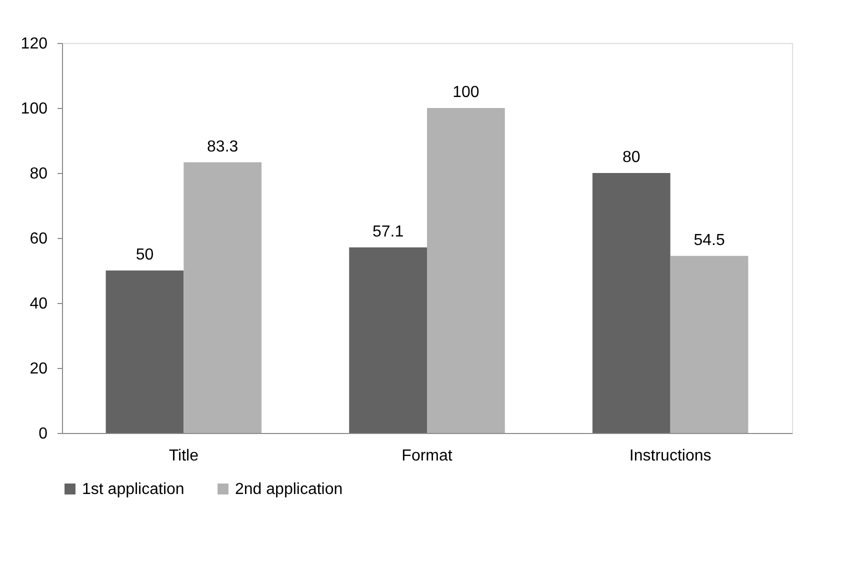 The image size is (855, 576). What do you see at coordinates (427, 456) in the screenshot?
I see `x-tick-label: Format` at bounding box center [427, 456].